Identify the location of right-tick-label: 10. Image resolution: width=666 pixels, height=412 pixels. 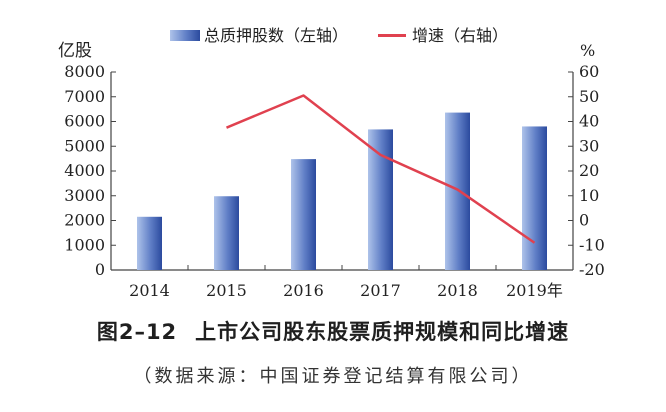
(589, 195).